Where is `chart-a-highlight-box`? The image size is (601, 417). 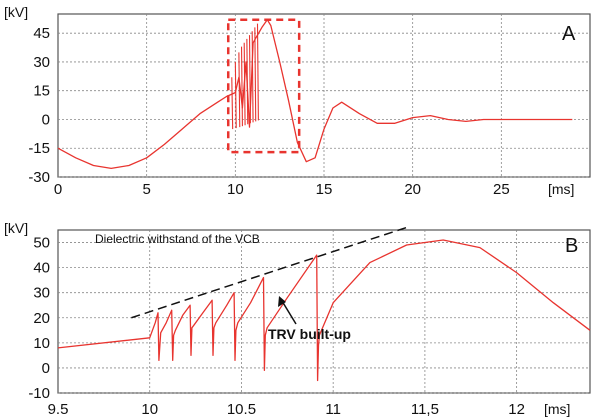 chart-a-highlight-box is located at coordinates (263, 86).